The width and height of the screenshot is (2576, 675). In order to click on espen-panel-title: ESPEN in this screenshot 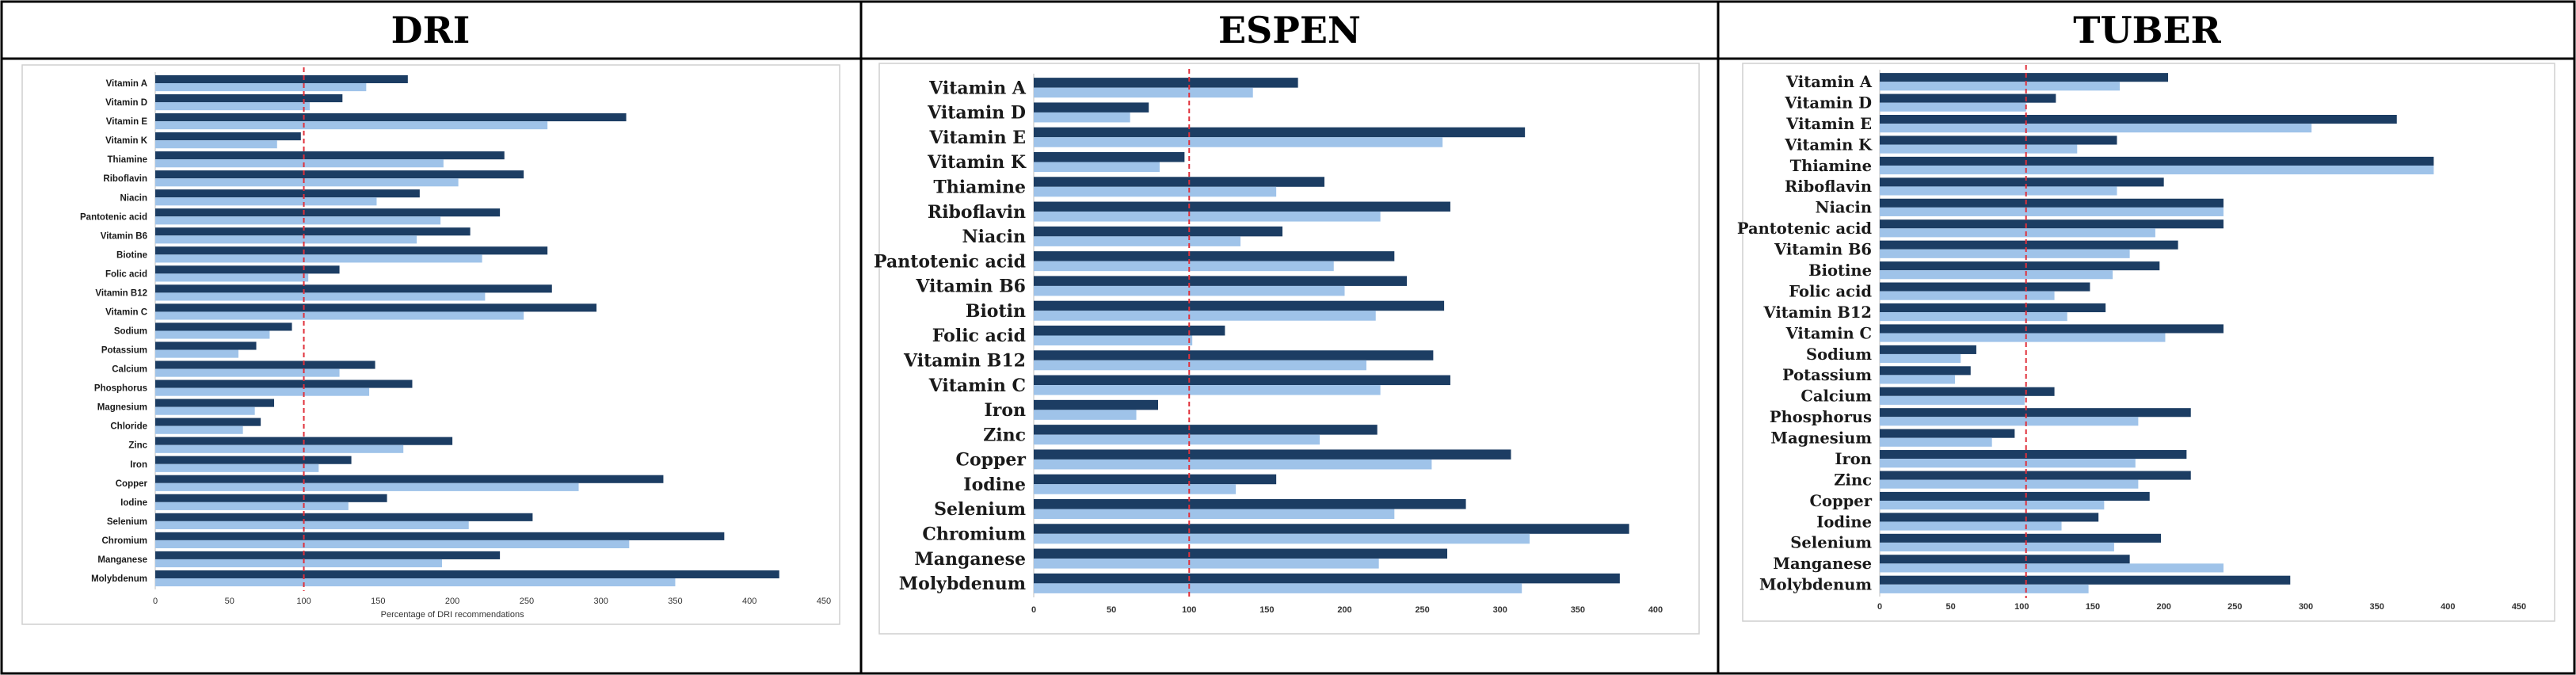, I will do `click(1290, 30)`.